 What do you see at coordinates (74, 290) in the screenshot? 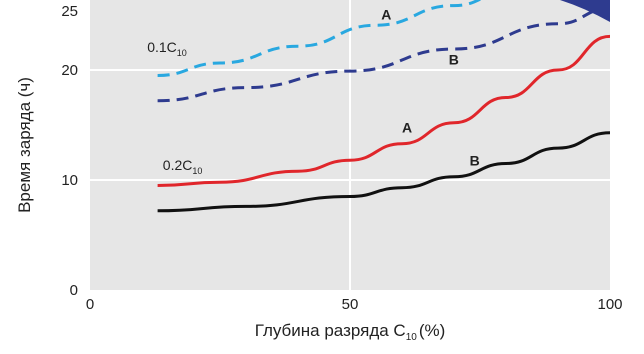
I see `y-tick-label: 0` at bounding box center [74, 290].